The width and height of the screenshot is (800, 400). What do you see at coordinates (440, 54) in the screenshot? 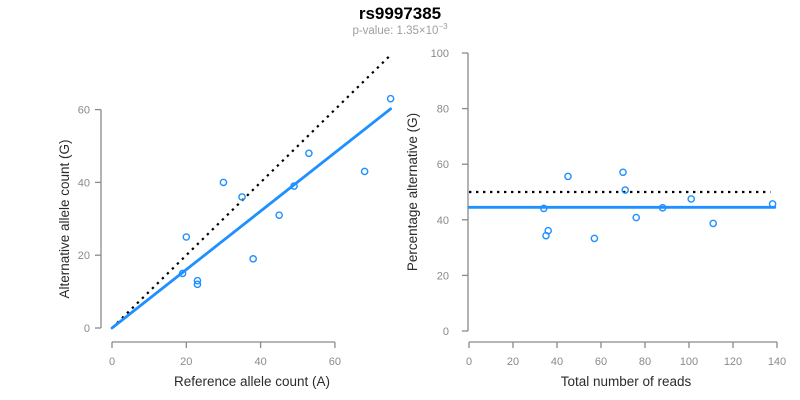
I see `y-tick-label: 100` at bounding box center [440, 54].